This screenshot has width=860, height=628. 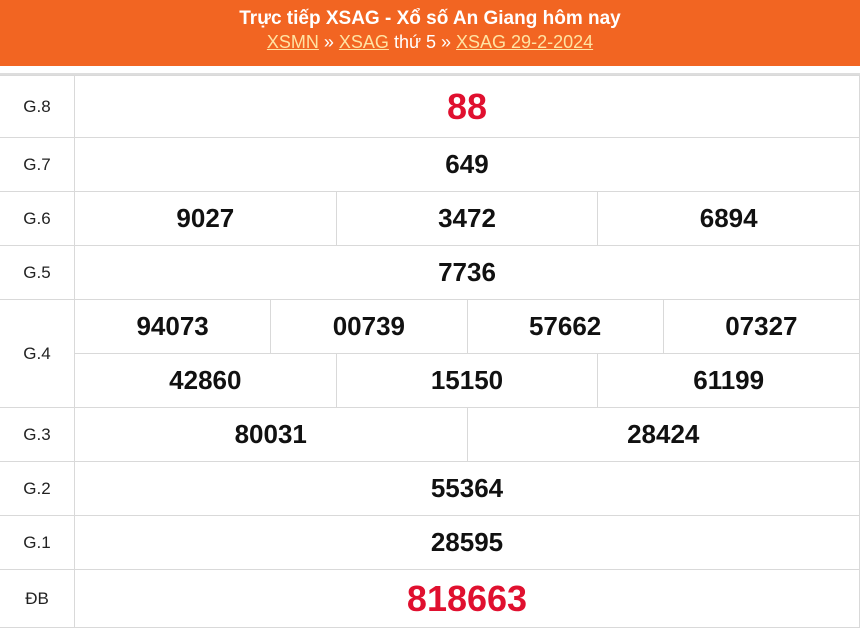 I want to click on breadcrumb-text: thứ 5 », so click(x=422, y=42).